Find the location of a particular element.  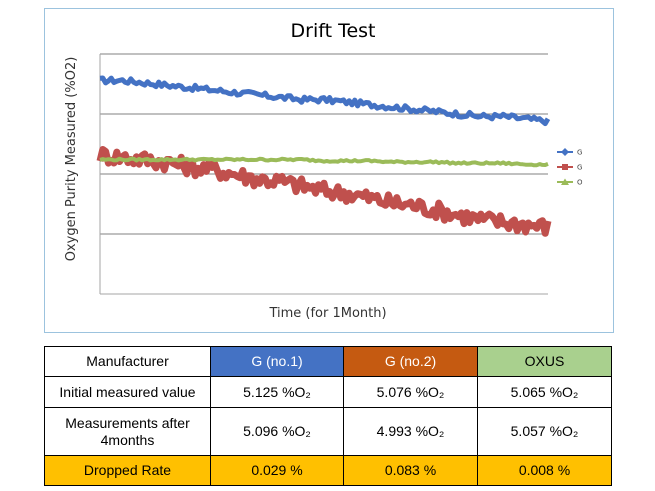

table-cell: 0.083 % is located at coordinates (410, 470).